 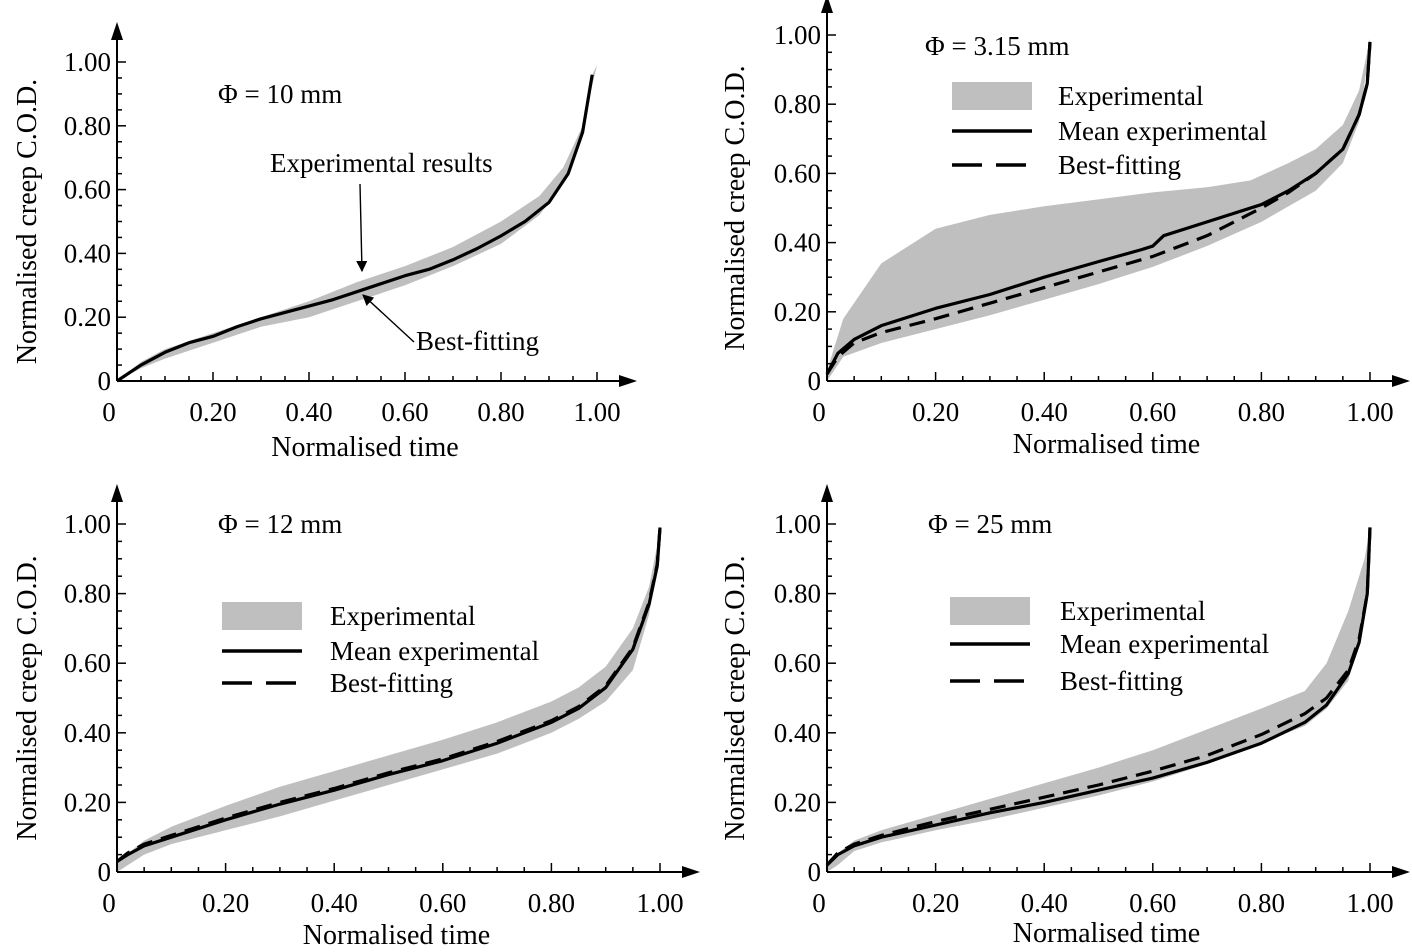 What do you see at coordinates (997, 46) in the screenshot?
I see `diameter-annotation: Φ = 3.15 mm` at bounding box center [997, 46].